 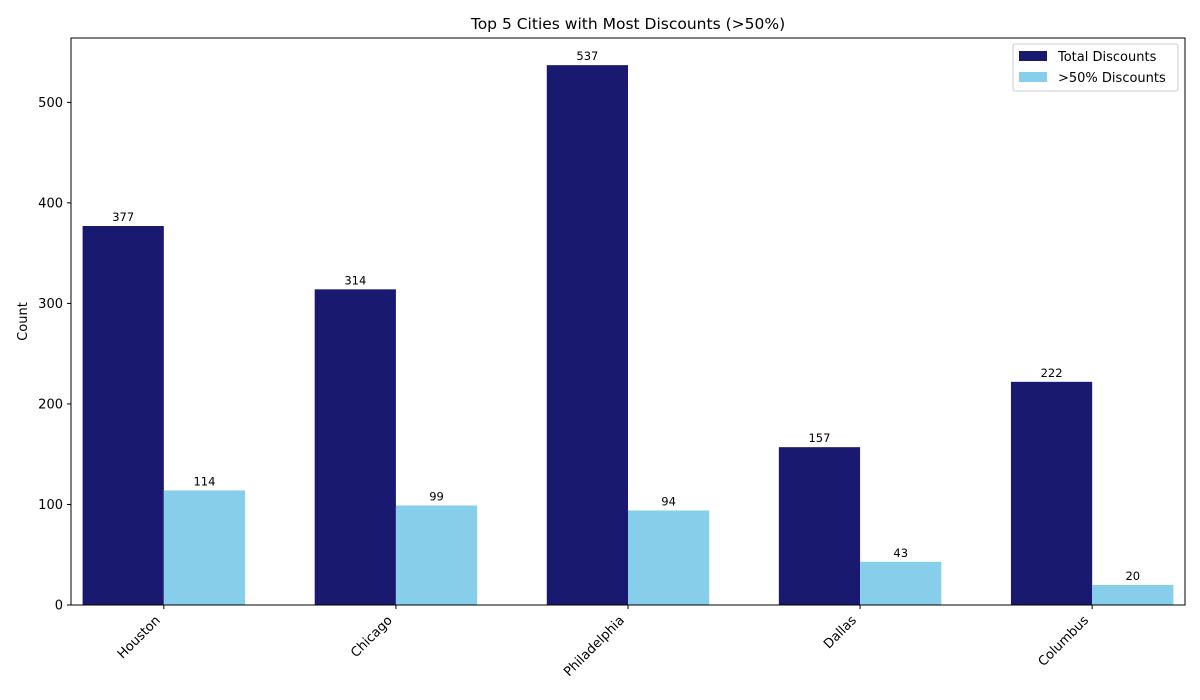 I want to click on y-tick-label: 300, so click(x=50, y=304).